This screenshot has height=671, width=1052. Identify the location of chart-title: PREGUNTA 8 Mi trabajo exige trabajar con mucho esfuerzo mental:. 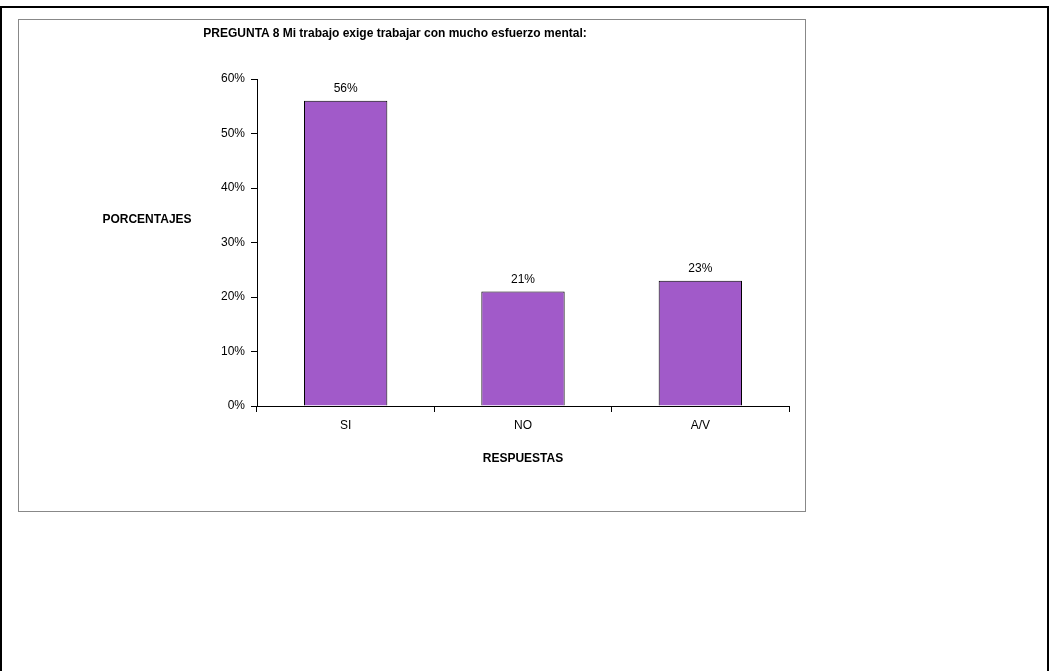
(395, 33).